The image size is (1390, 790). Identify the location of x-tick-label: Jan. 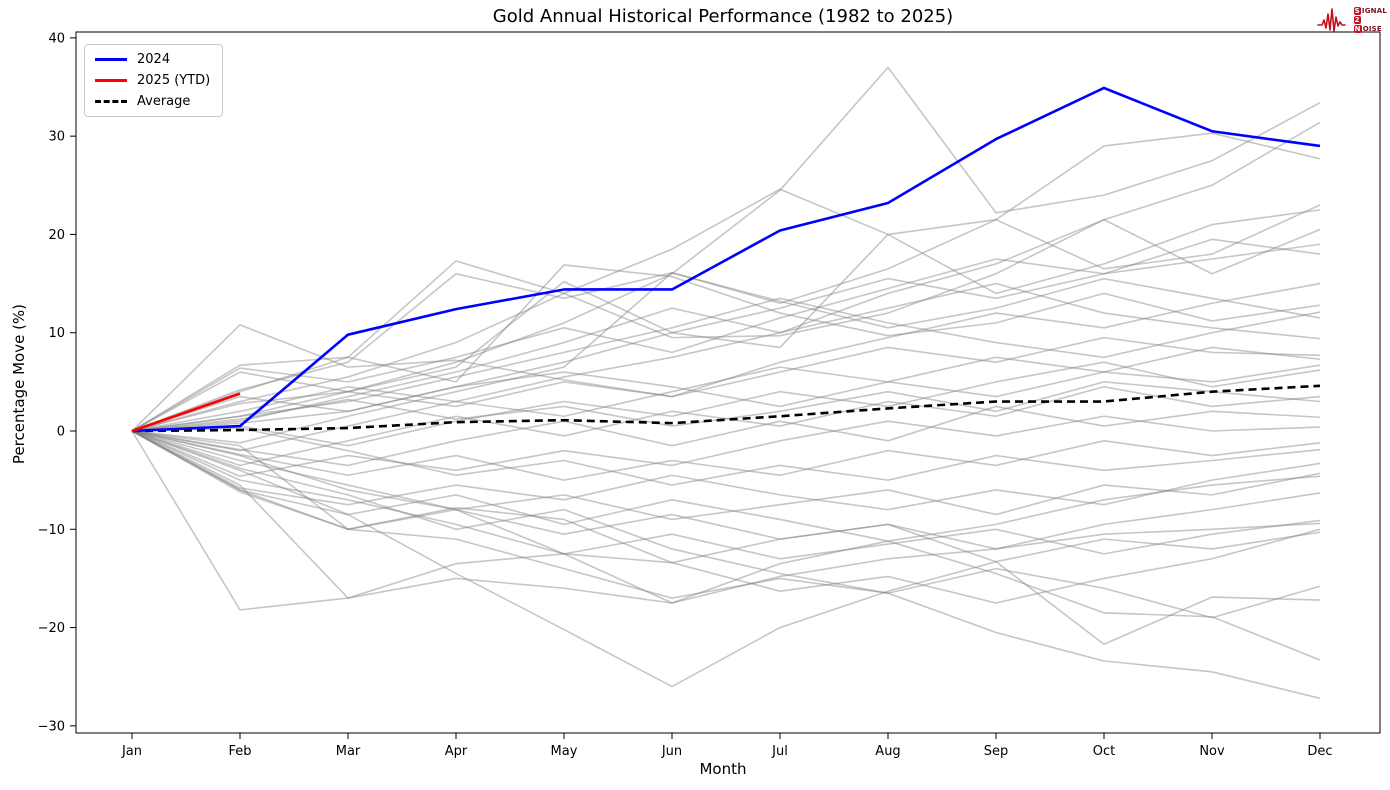
(131, 751).